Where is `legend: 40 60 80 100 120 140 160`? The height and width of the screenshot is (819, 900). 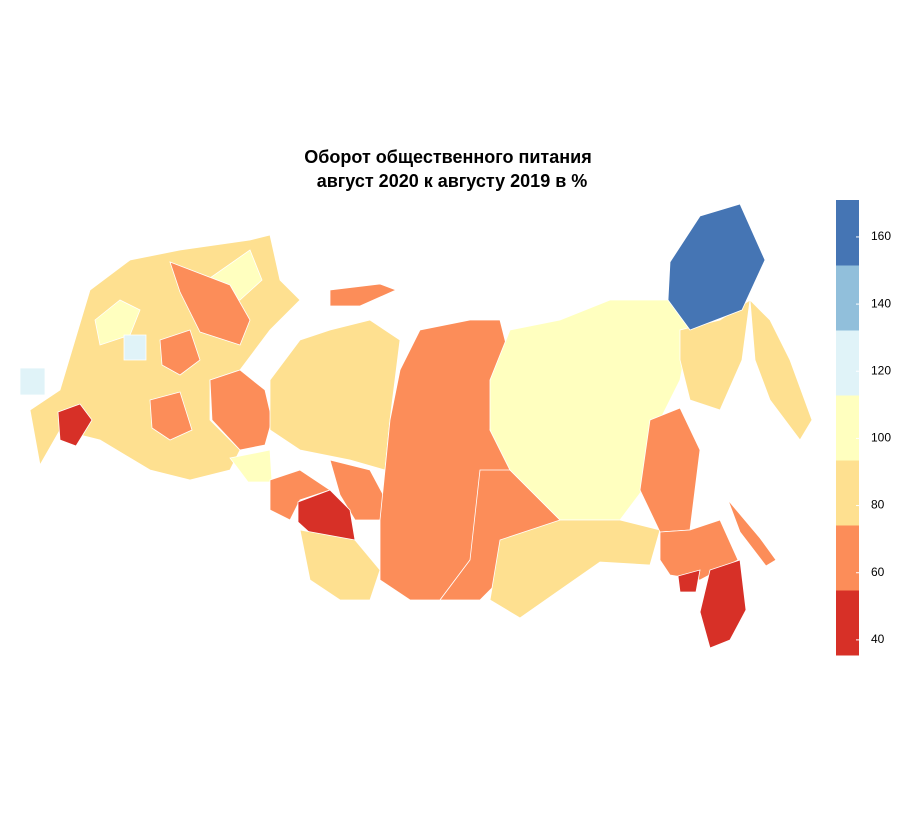
legend: 40 60 80 100 120 140 160 is located at coordinates (863, 428).